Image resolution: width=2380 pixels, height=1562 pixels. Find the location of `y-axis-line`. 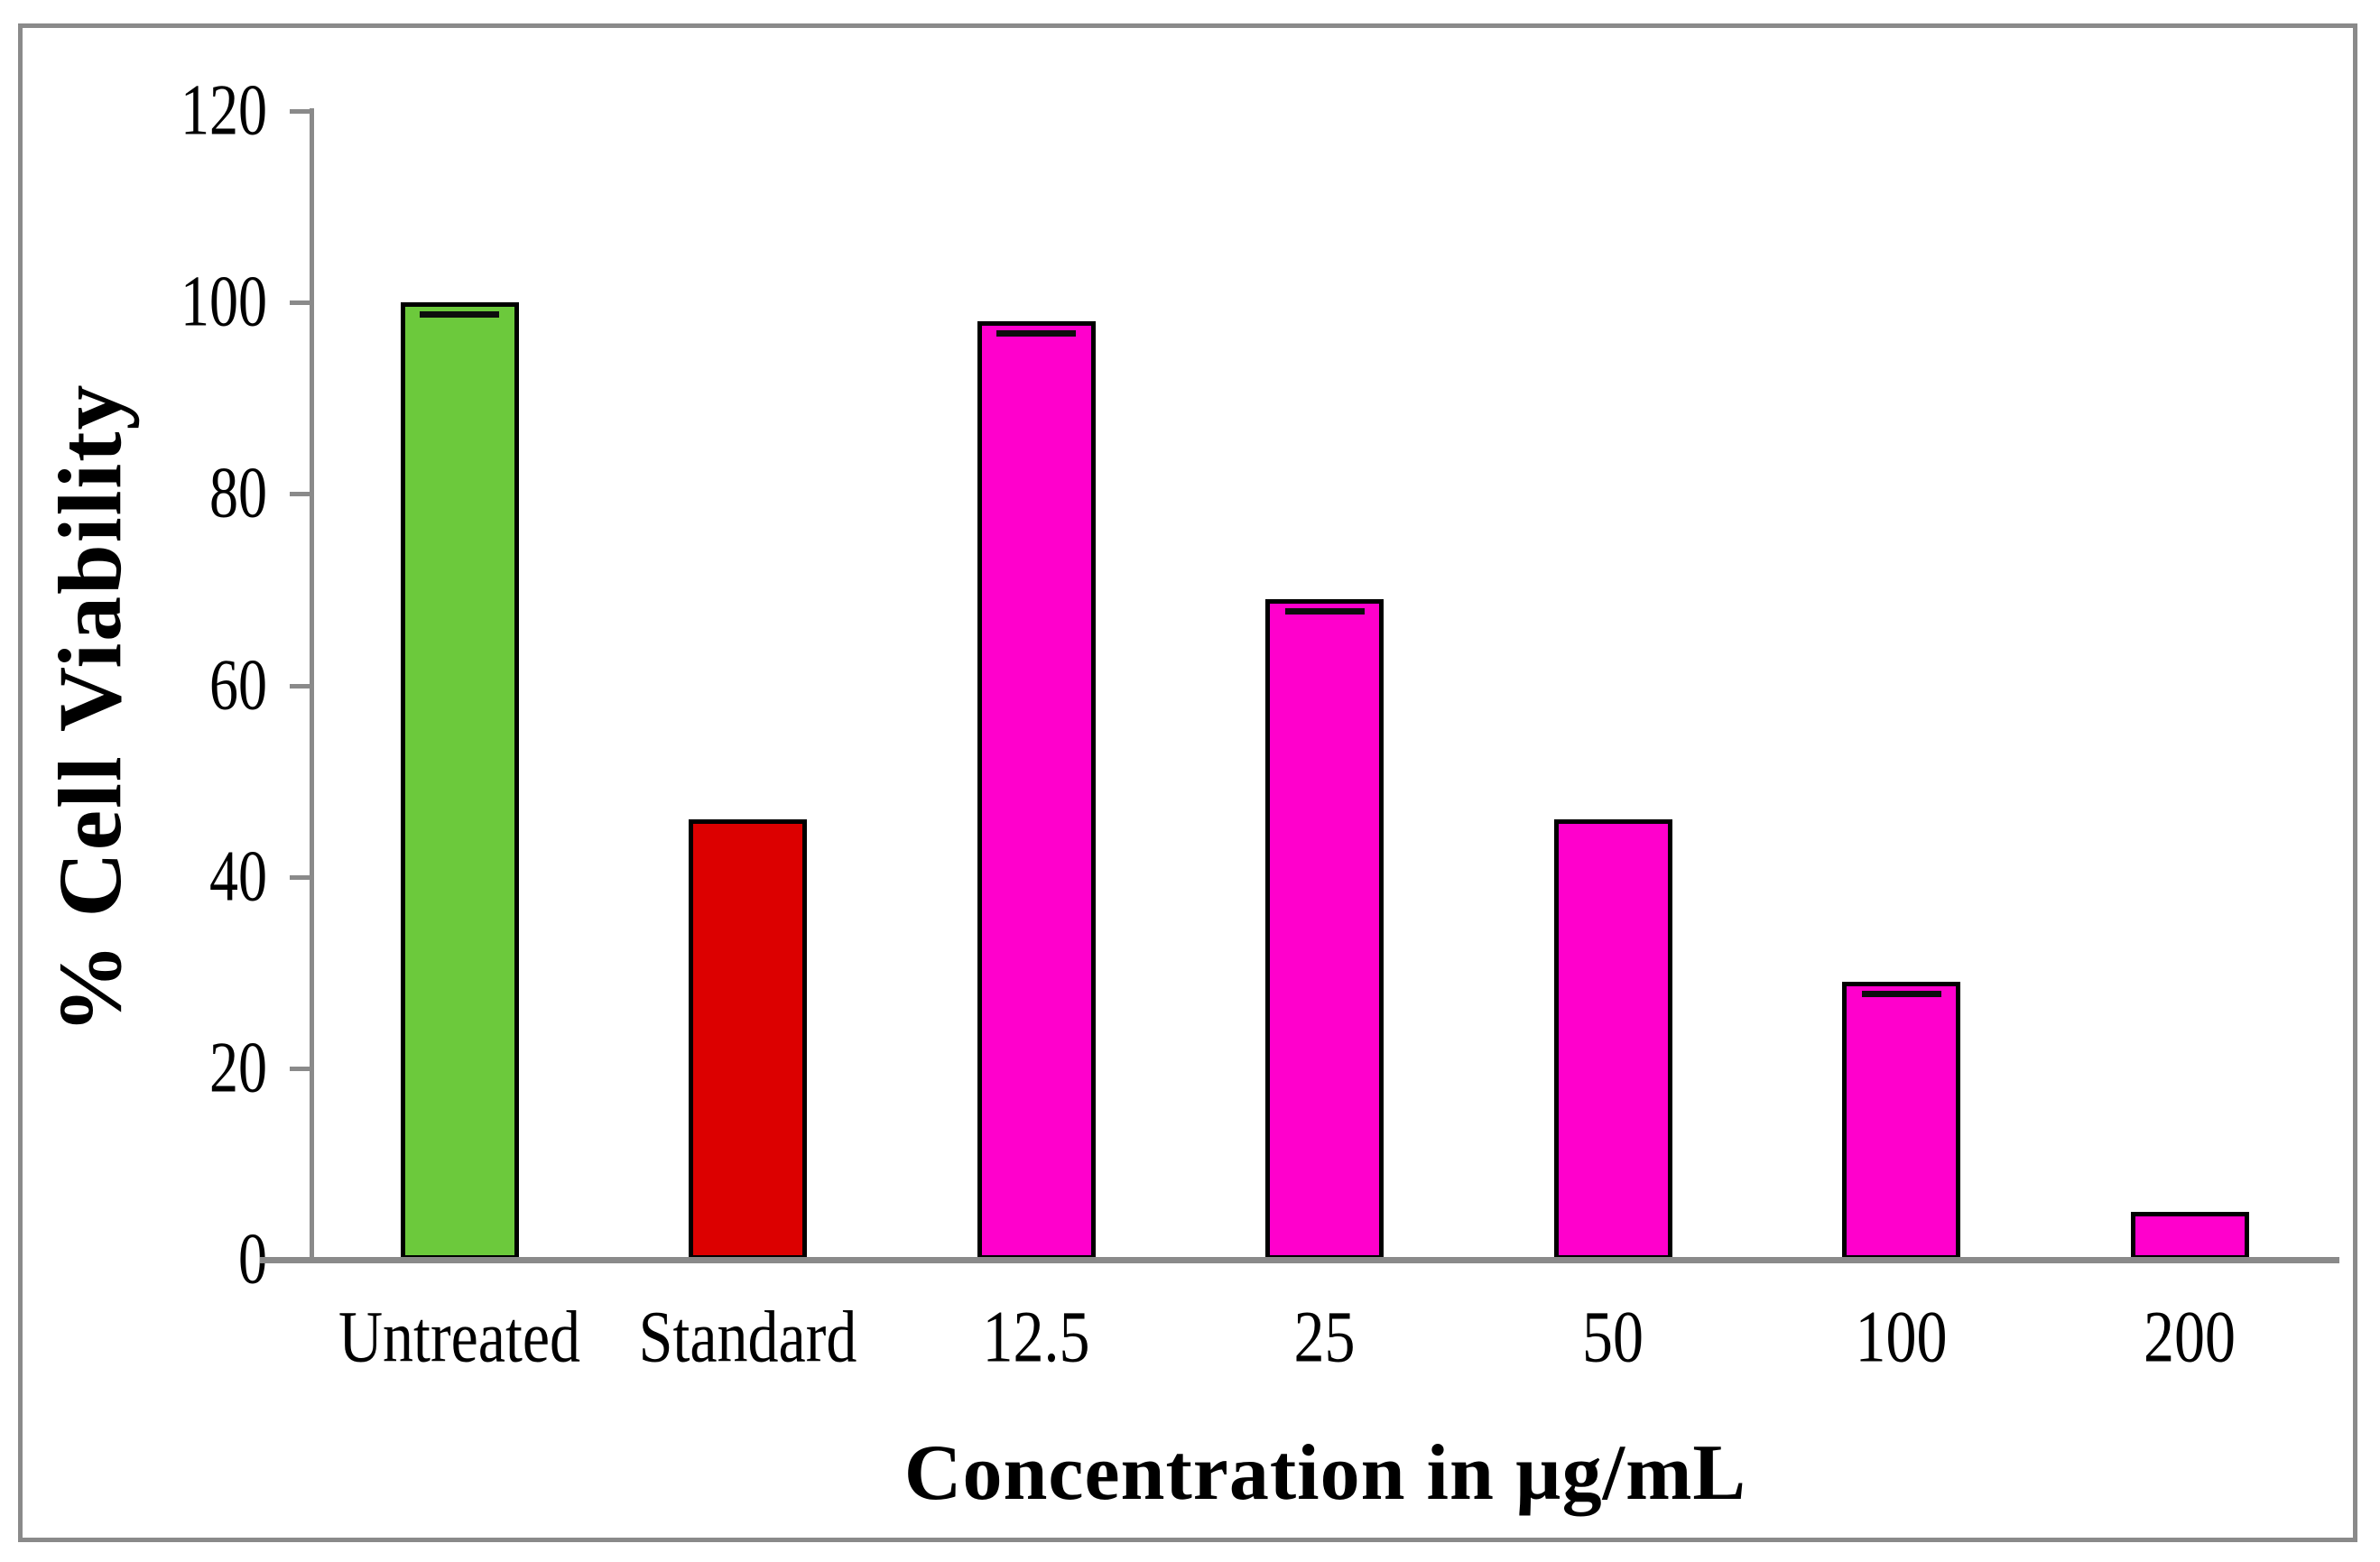

y-axis-line is located at coordinates (312, 685).